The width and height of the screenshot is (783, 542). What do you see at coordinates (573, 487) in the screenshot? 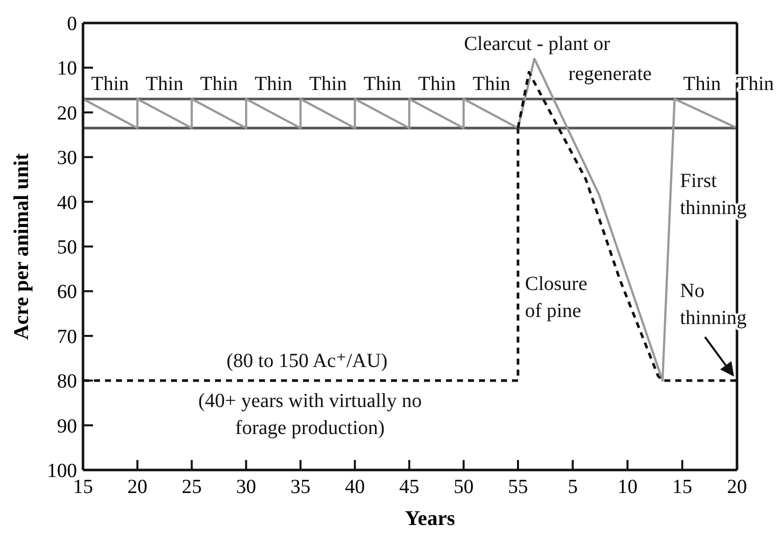
I see `x-tick-label: 5` at bounding box center [573, 487].